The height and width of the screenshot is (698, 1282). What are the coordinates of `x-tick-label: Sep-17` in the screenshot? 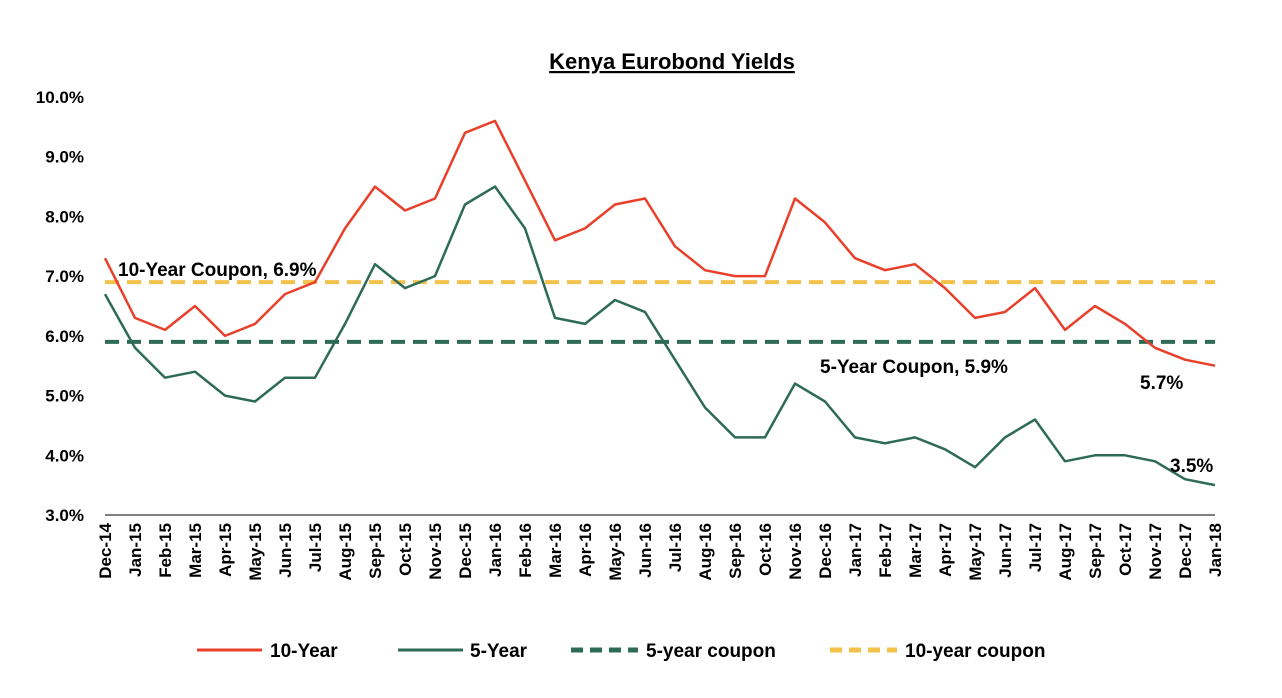 It's located at (1095, 551).